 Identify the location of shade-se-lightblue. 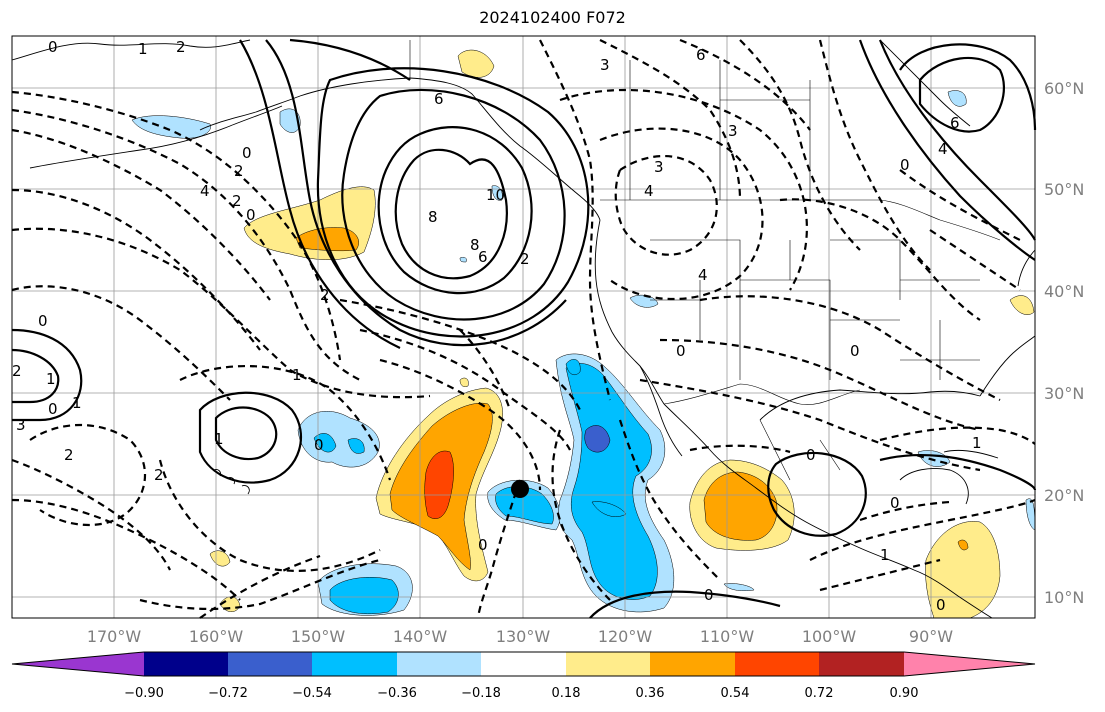
(739, 587).